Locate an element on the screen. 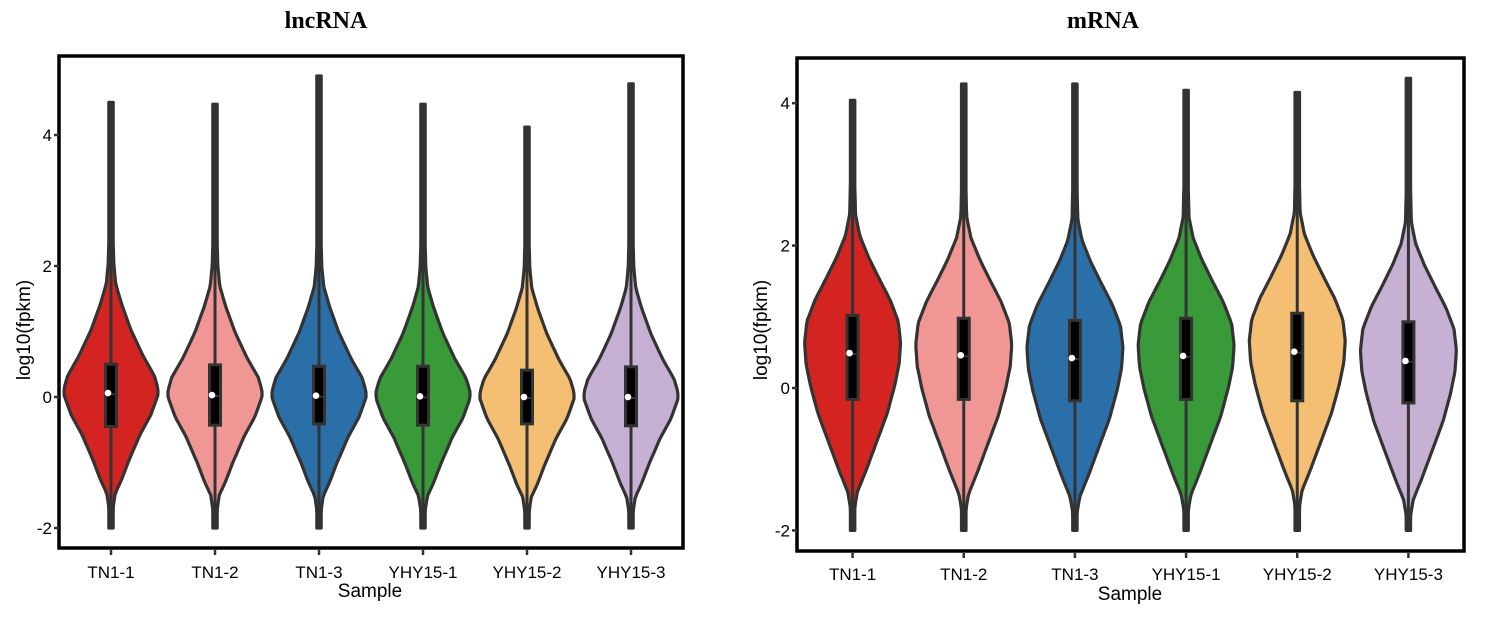  mrna-x-axis-label: Sample is located at coordinates (1130, 594).